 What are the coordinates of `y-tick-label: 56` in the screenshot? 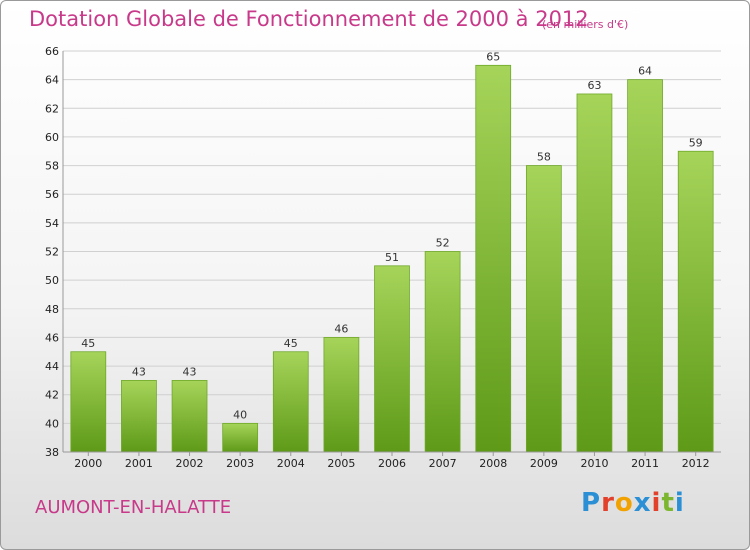 It's located at (52, 194).